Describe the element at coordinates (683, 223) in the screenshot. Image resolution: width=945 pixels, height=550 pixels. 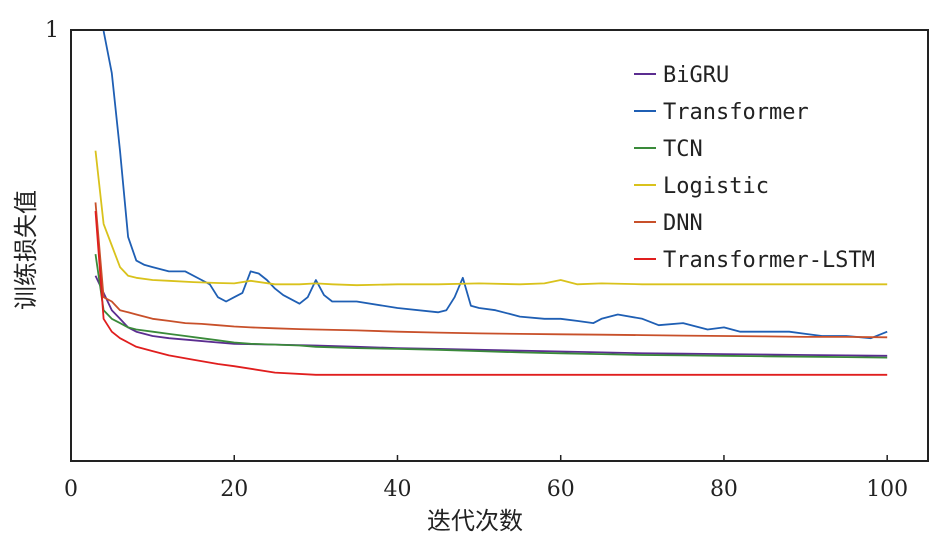
I see `legend-label-4: DNN` at that location.